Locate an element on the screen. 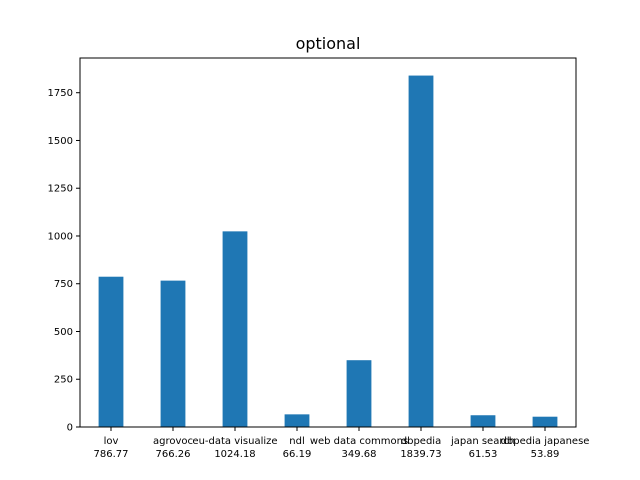 The height and width of the screenshot is (480, 640). x-tick-label-2: eu-data visualize is located at coordinates (234, 441).